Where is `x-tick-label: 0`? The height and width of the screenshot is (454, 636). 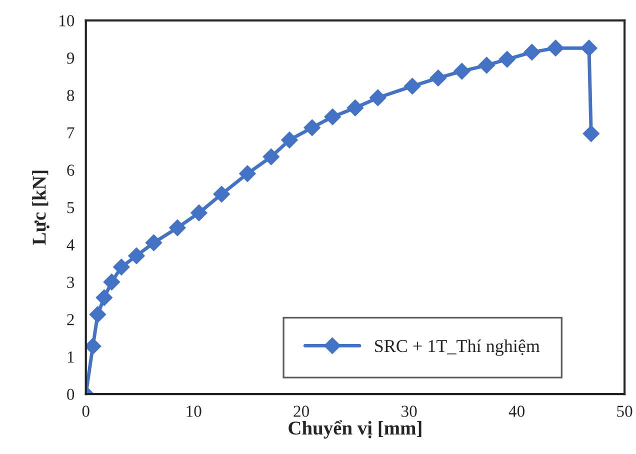
x-tick-label: 0 is located at coordinates (86, 411).